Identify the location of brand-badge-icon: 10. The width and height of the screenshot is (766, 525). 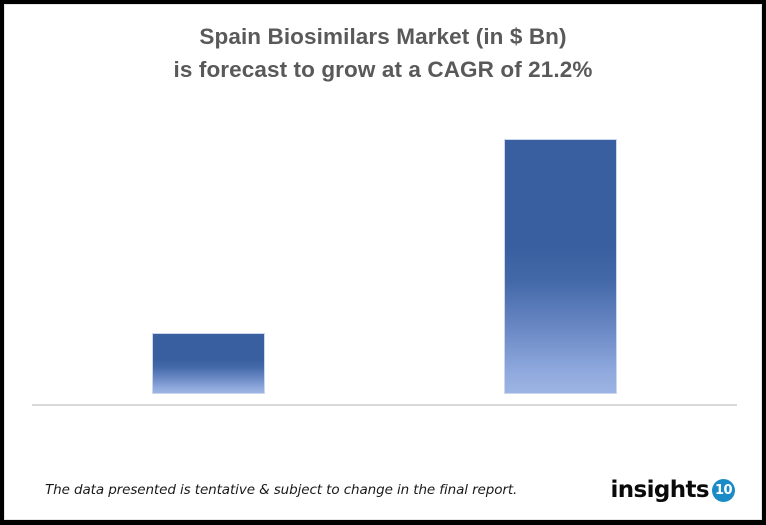
(723, 490).